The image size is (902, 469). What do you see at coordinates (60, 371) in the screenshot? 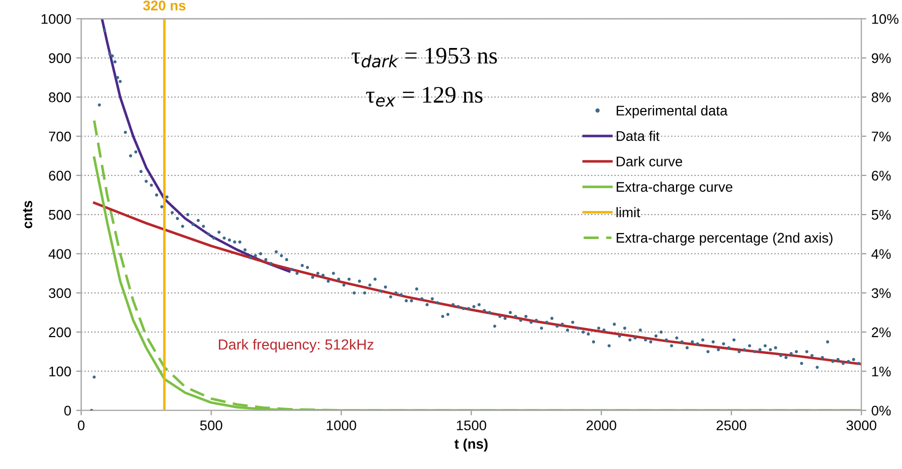
I see `y-tick-label: 100` at bounding box center [60, 371].